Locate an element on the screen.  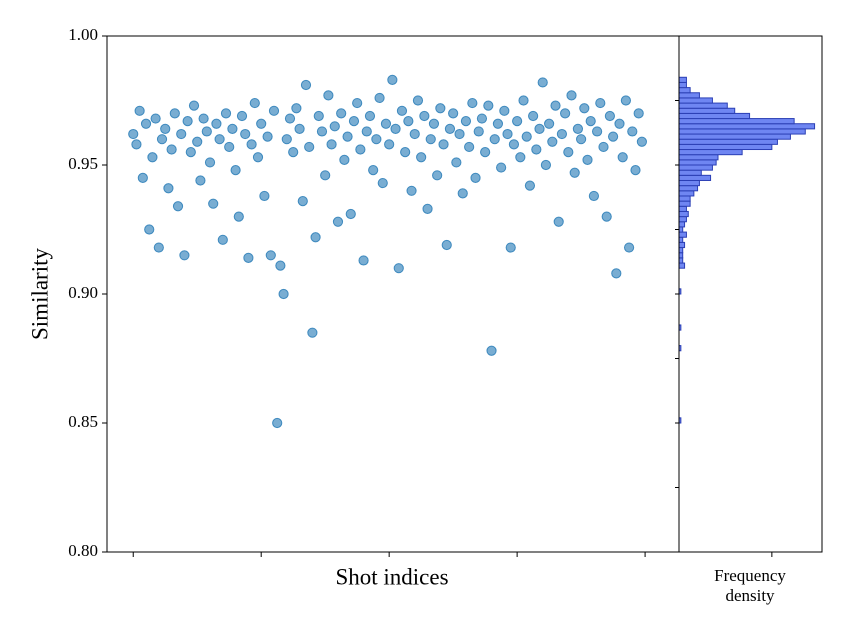
y-tick-label: 0.95 is located at coordinates (83, 163).